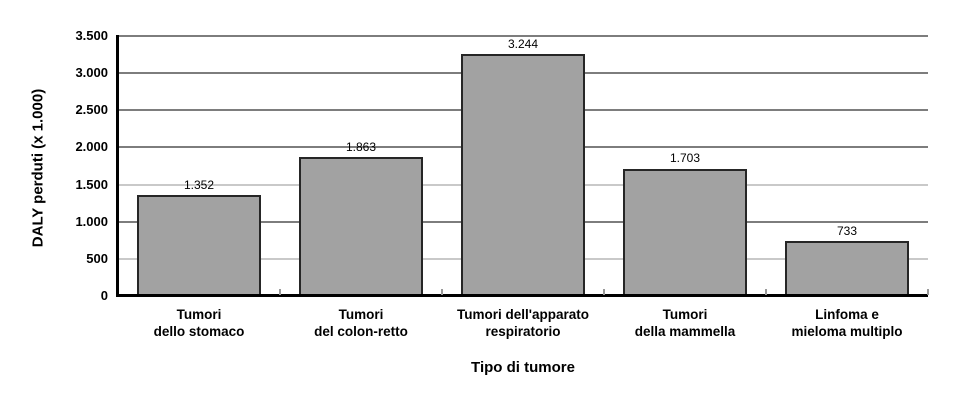  Describe the element at coordinates (847, 323) in the screenshot. I see `category-label-4: Linfoma e mieloma multiplo` at that location.